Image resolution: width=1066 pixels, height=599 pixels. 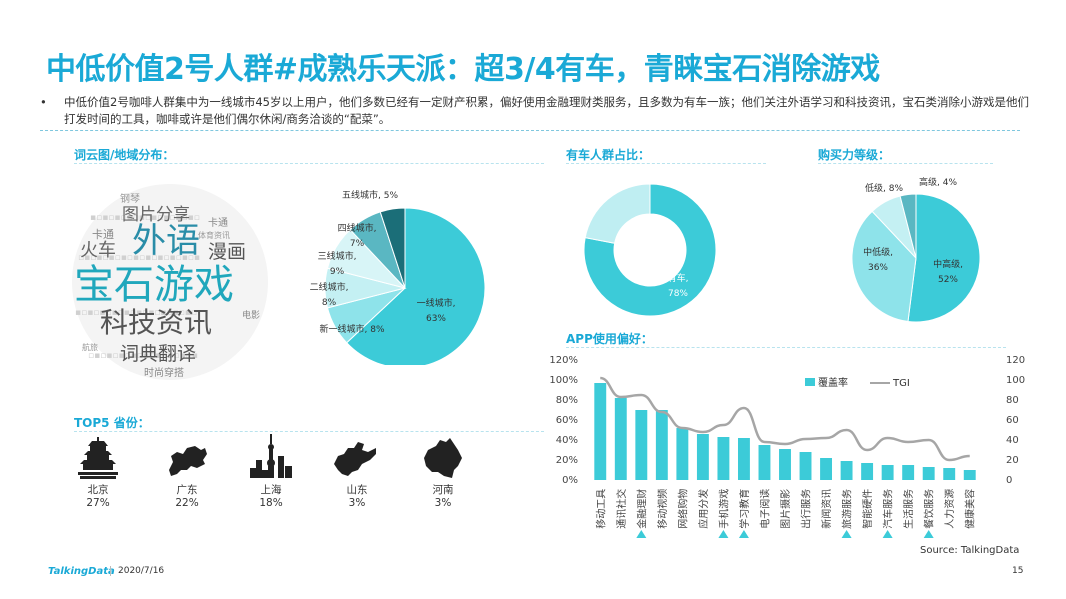 I want to click on slice-value: 78%, so click(x=678, y=294).